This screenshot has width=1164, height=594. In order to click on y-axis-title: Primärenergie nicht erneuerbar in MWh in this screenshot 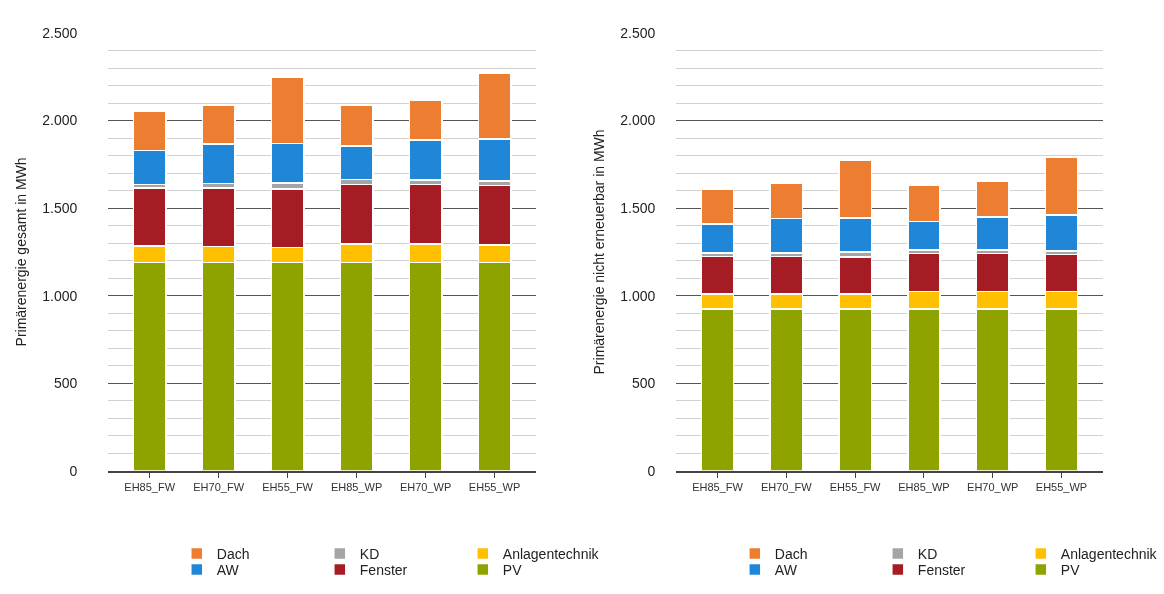, I will do `click(598, 252)`.